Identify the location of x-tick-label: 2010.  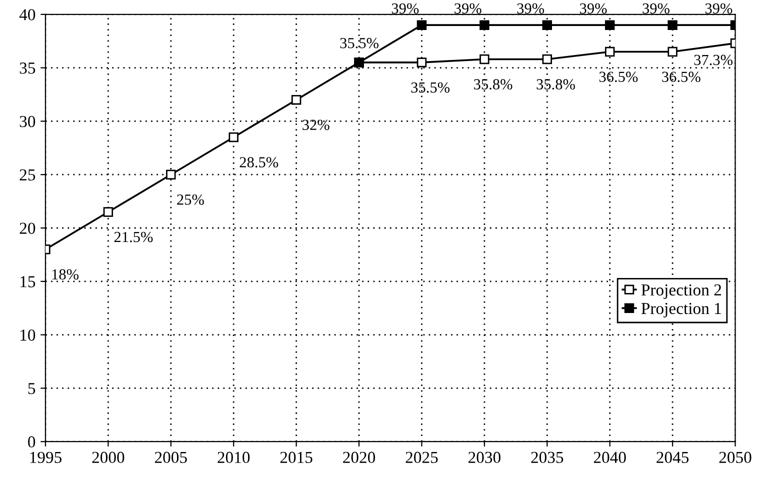
(234, 458).